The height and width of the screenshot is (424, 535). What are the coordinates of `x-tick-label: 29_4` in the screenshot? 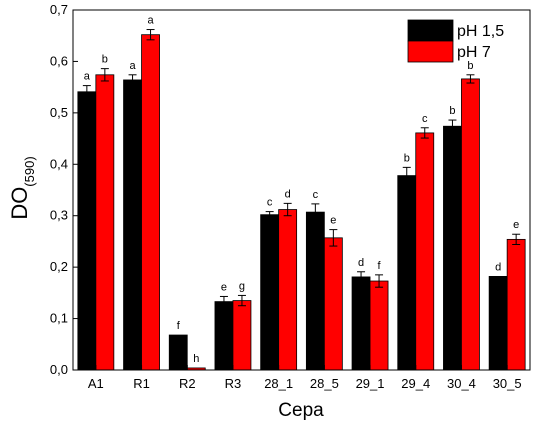 It's located at (415, 383).